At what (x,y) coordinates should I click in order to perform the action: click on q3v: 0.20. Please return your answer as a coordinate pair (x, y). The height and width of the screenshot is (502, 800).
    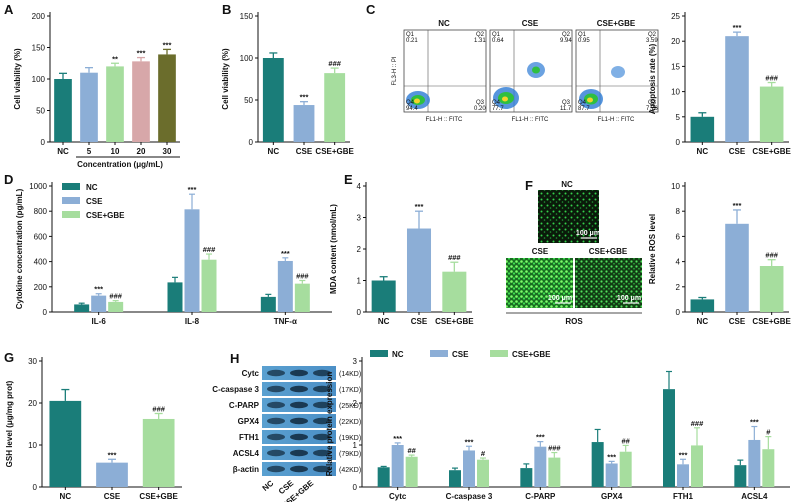
    Looking at the image, I should click on (480, 109).